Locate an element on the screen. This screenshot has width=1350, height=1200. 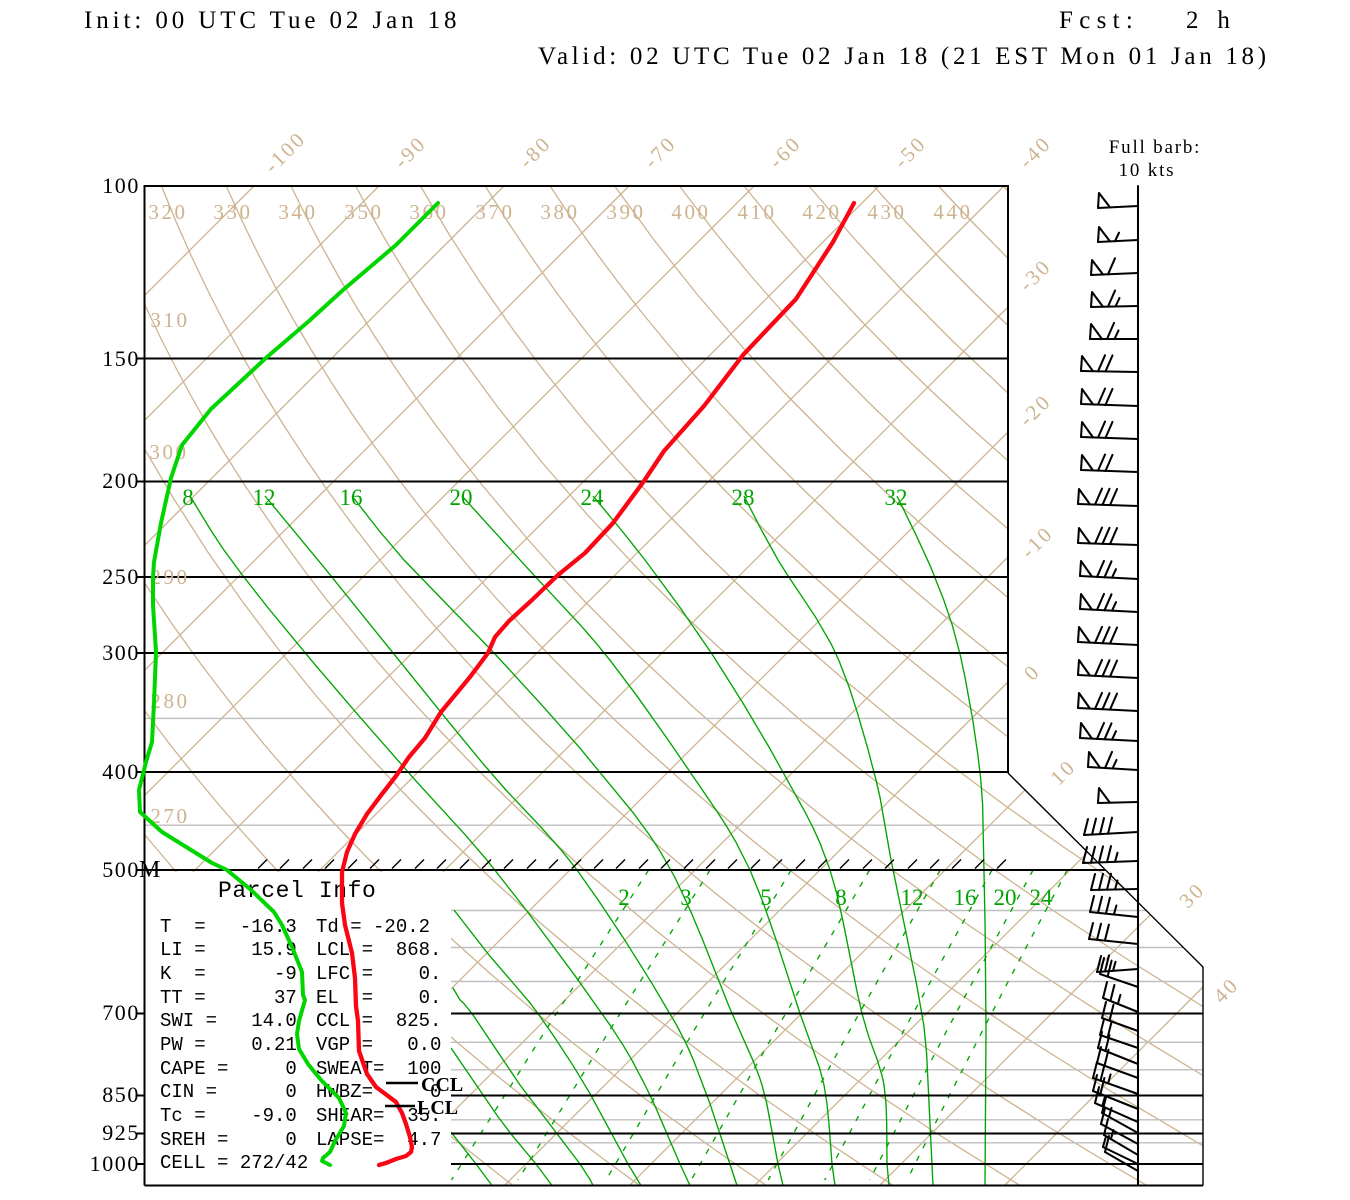
svg-text: 330 is located at coordinates (232, 212).